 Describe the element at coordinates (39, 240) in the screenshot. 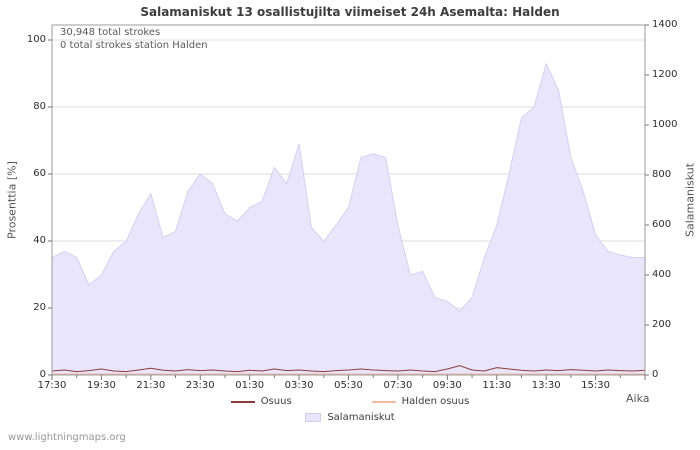

I see `y-left-tick-label: 40` at that location.